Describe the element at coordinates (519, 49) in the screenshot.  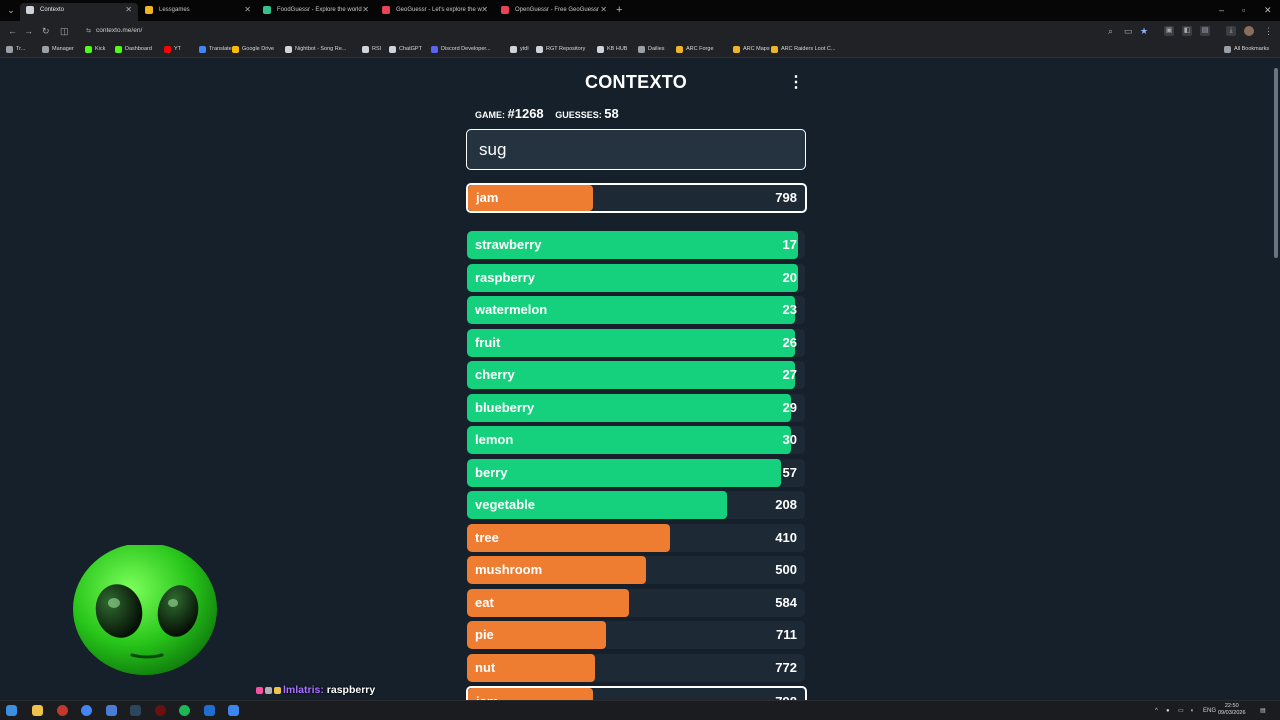
I see `bookmark-item: ytdl` at that location.